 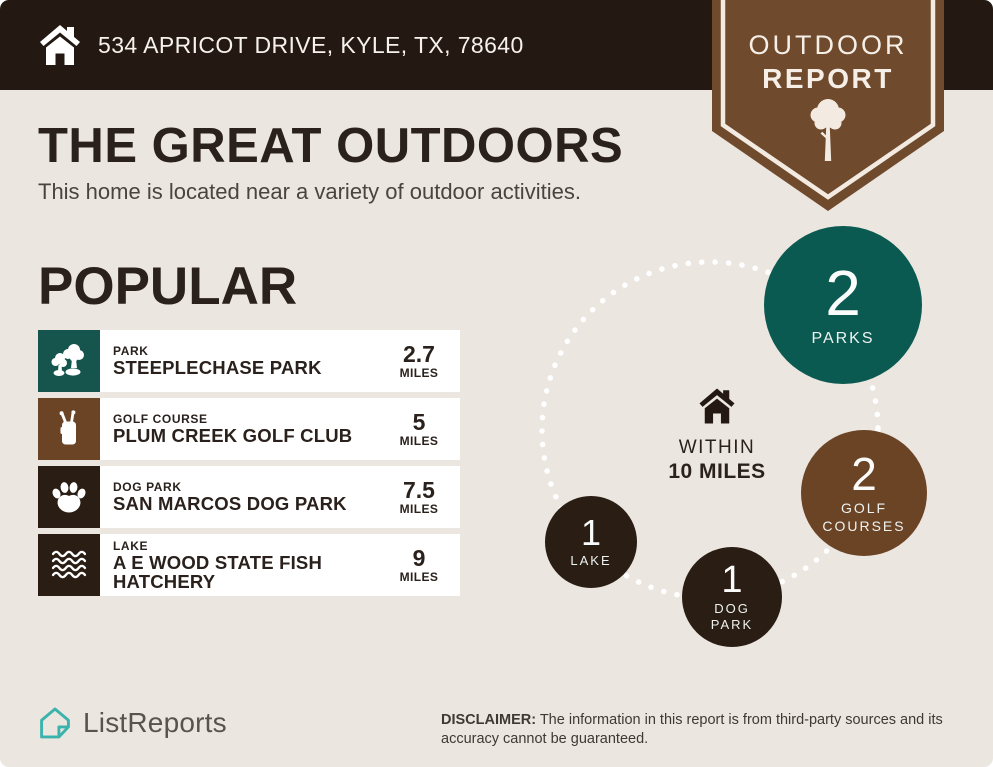 I want to click on item-category: DOG PARK, so click(x=147, y=487).